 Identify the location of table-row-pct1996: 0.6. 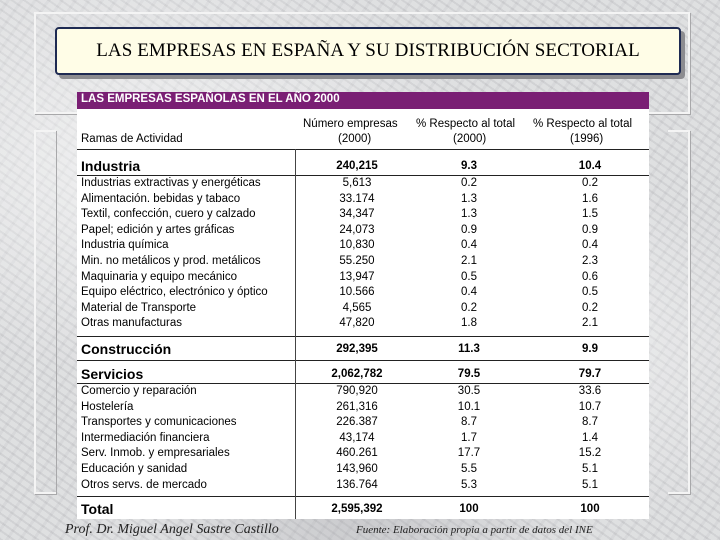
(590, 276).